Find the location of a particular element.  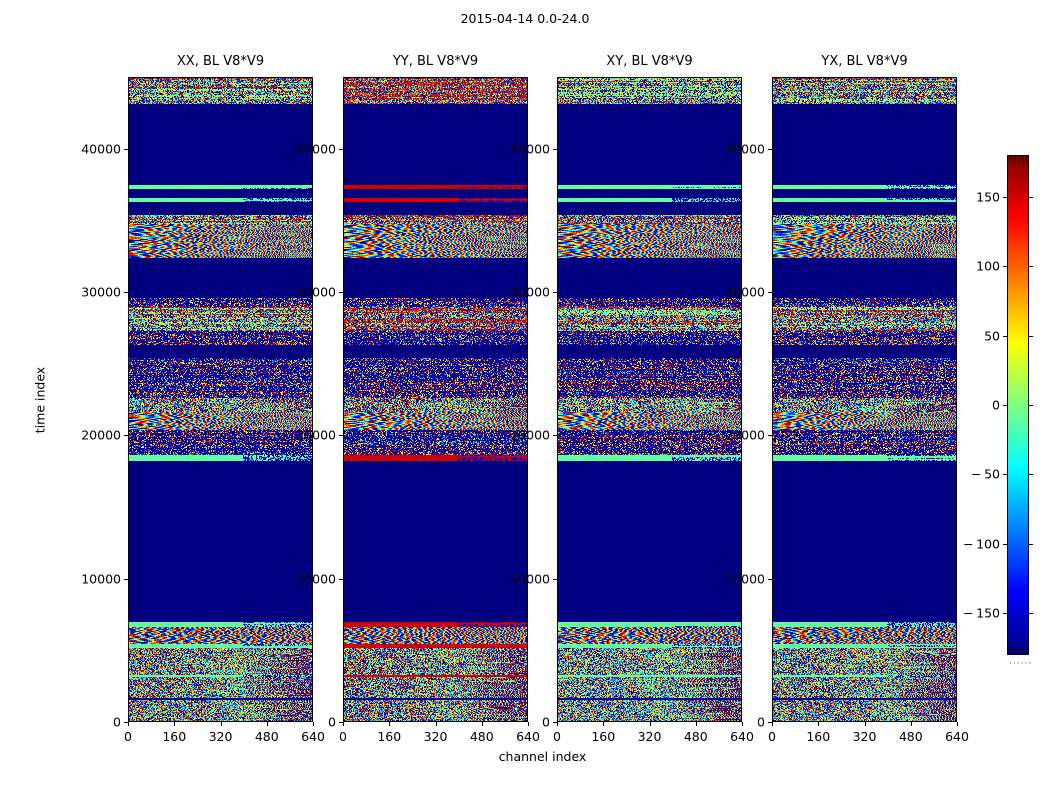

colorbar-tick-label: 150 is located at coordinates (988, 197).